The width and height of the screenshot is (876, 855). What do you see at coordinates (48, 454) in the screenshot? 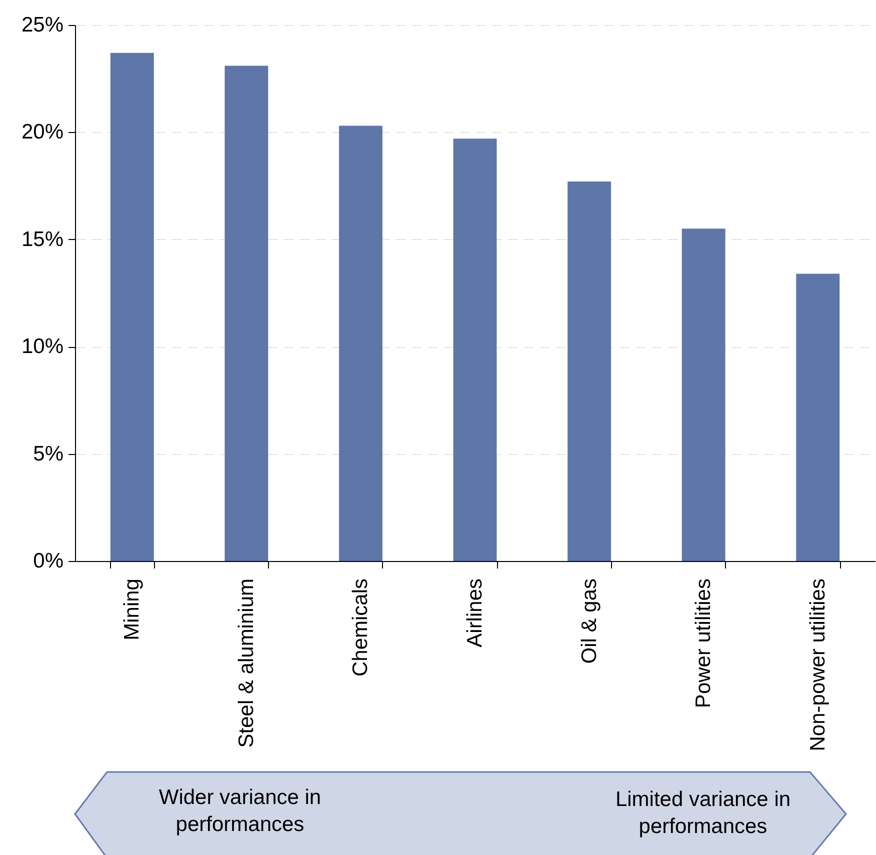
I see `y-tick-label: 5%` at bounding box center [48, 454].